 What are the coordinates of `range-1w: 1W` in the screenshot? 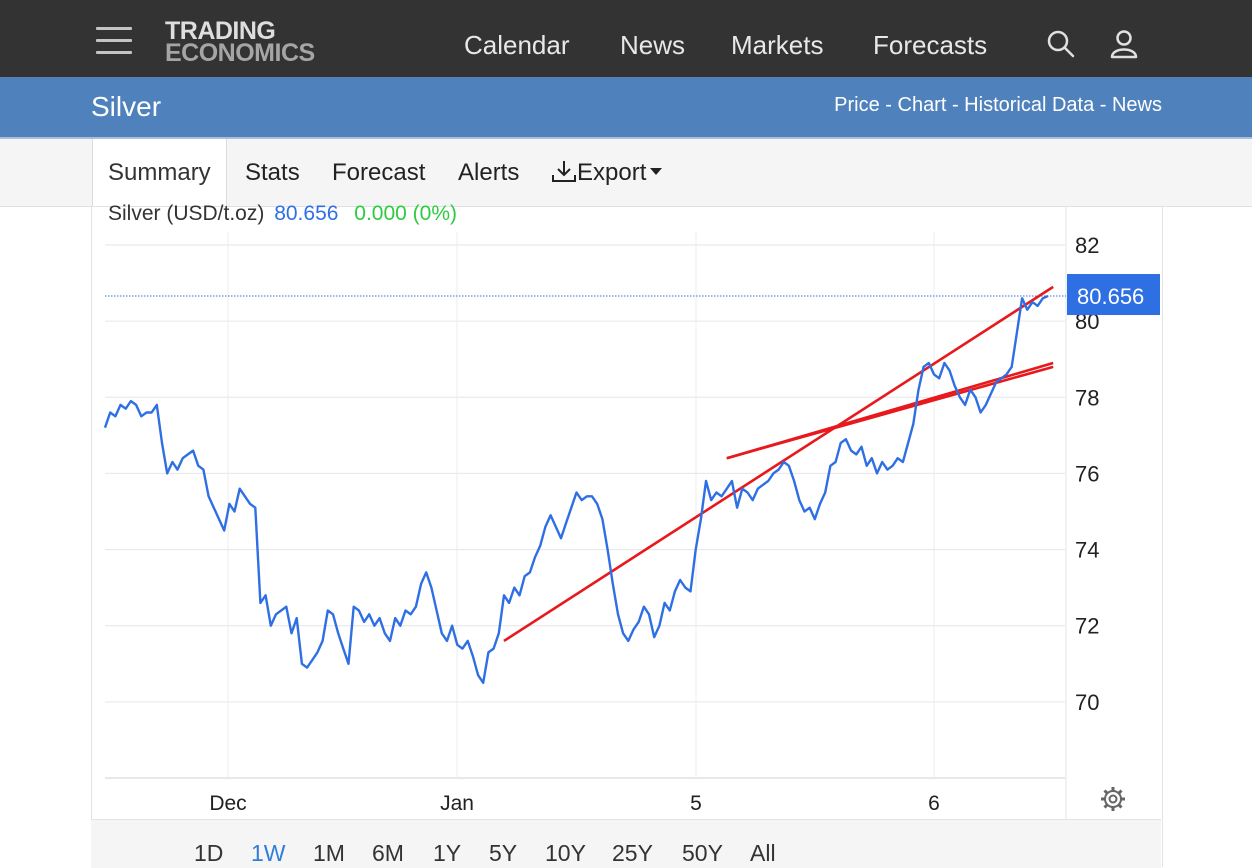 It's located at (268, 853).